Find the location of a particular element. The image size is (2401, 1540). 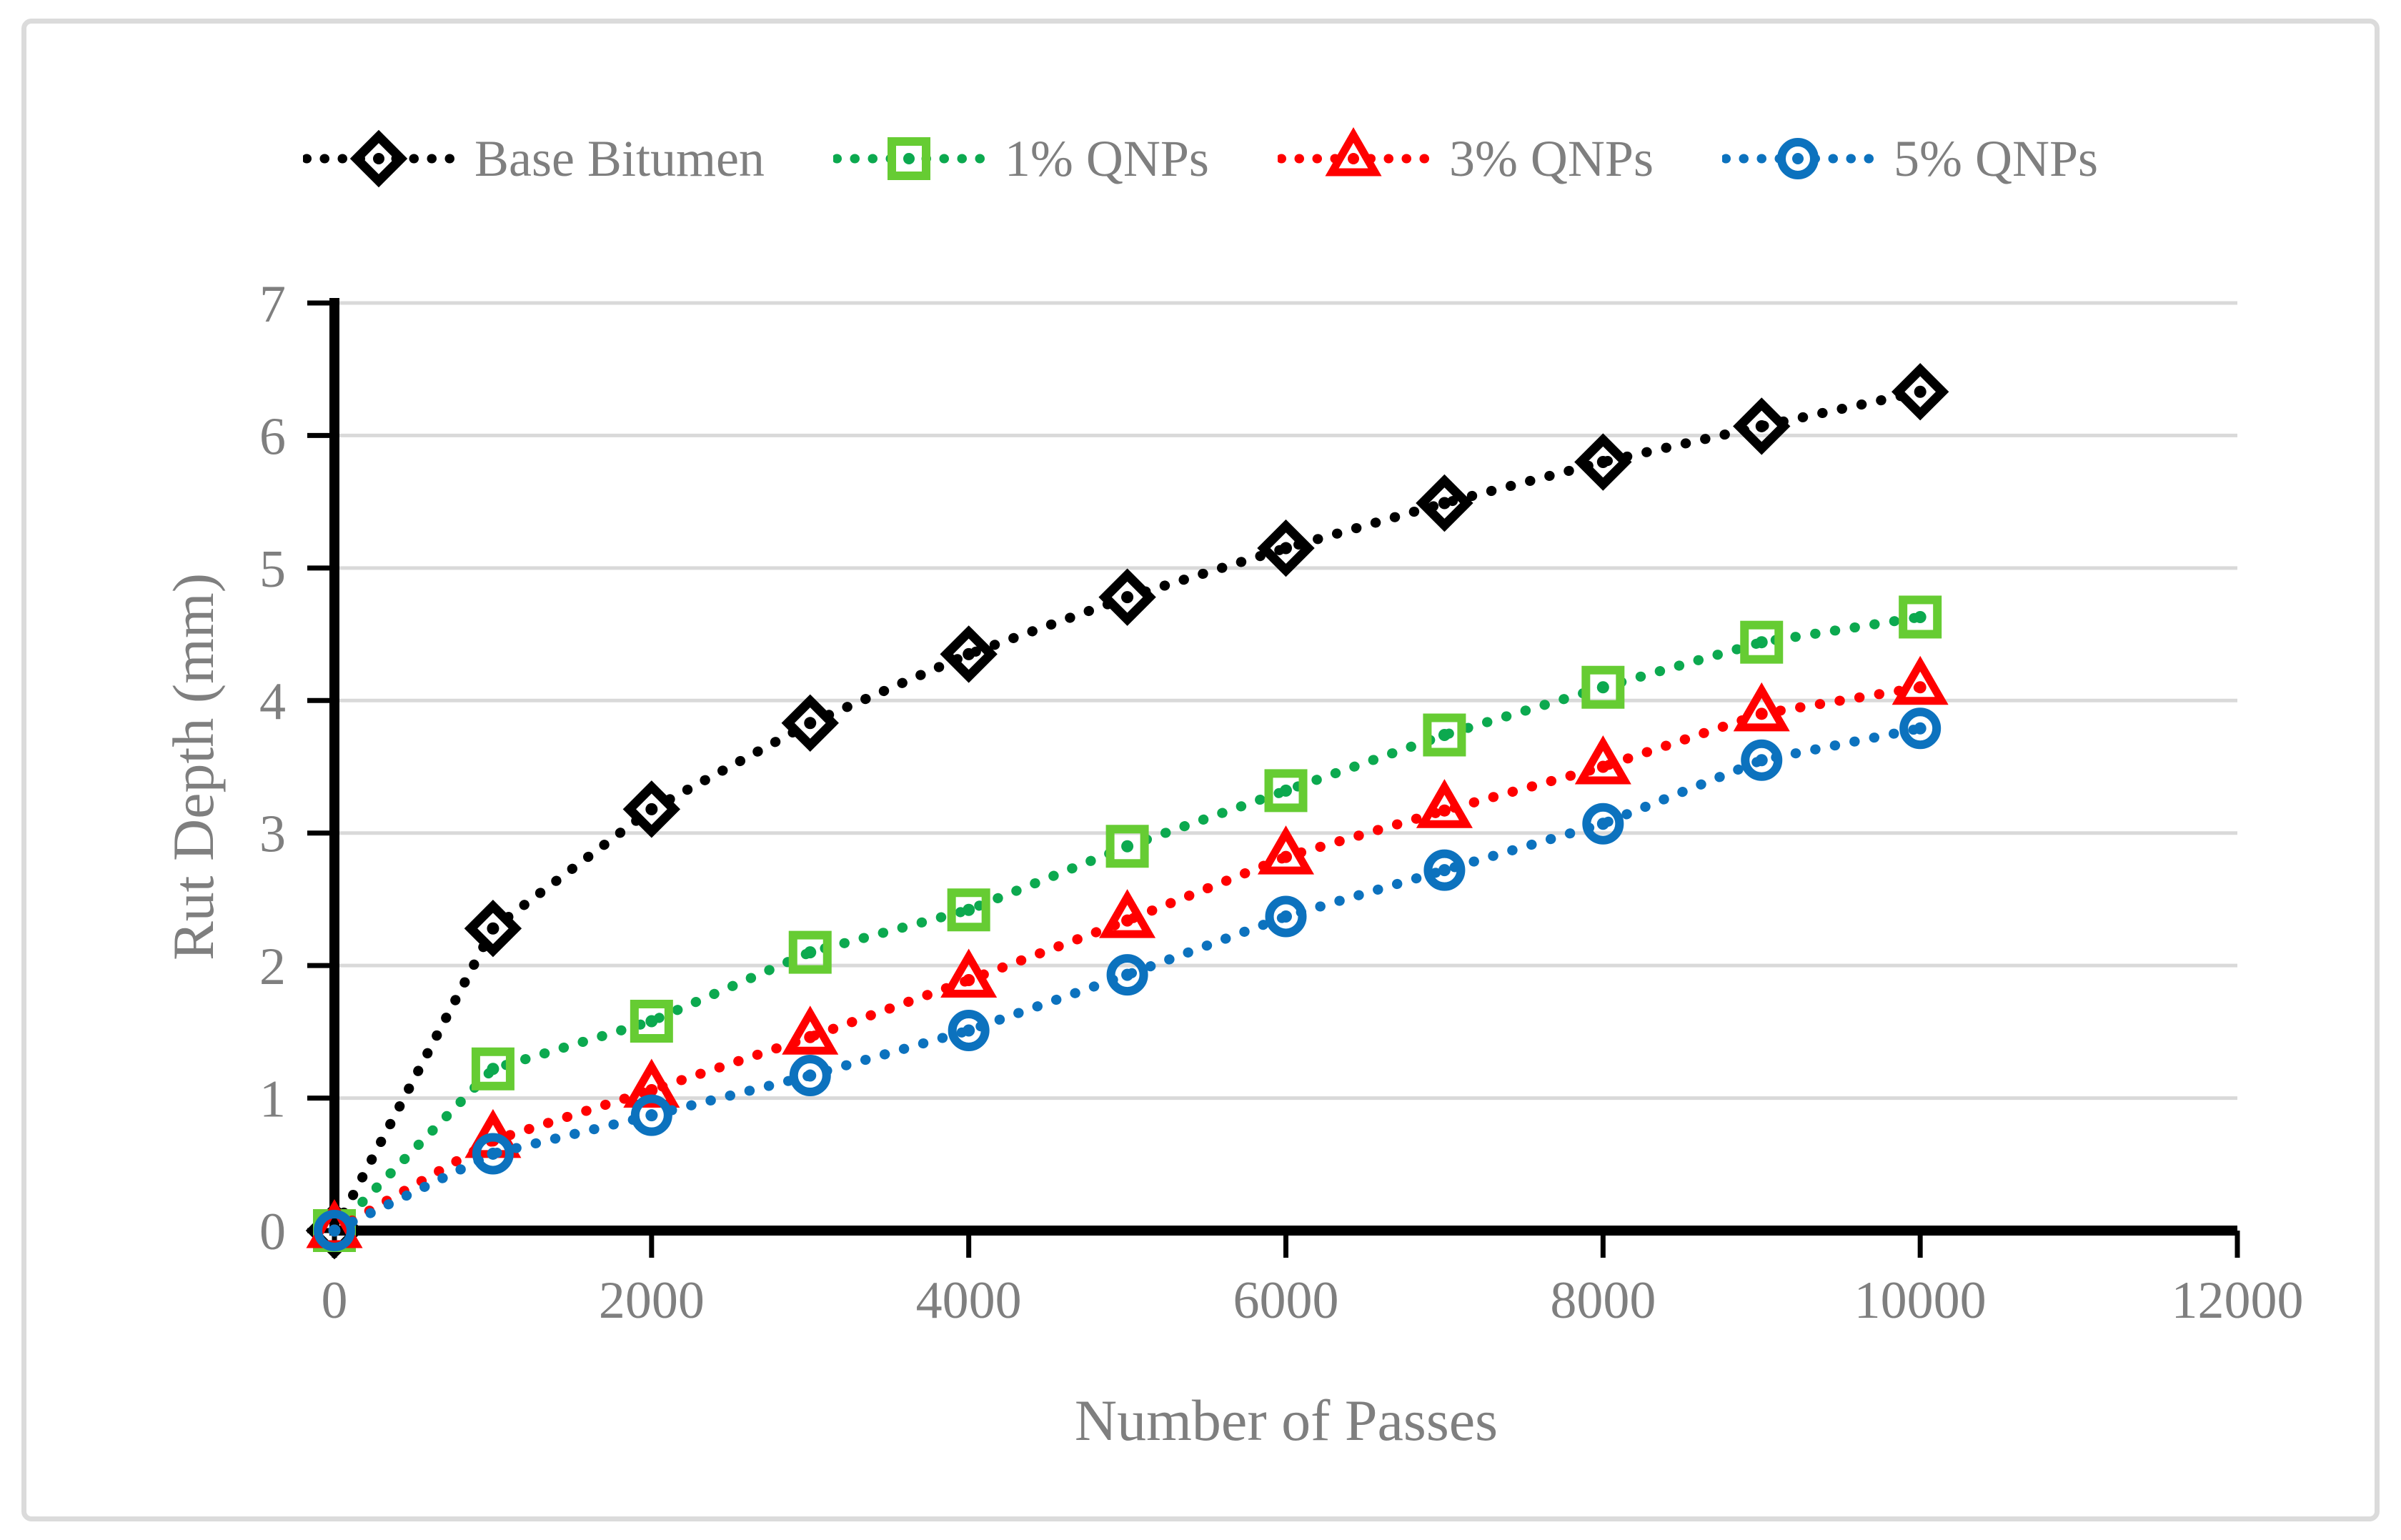

legend-marker-circle-icon is located at coordinates (1797, 158).